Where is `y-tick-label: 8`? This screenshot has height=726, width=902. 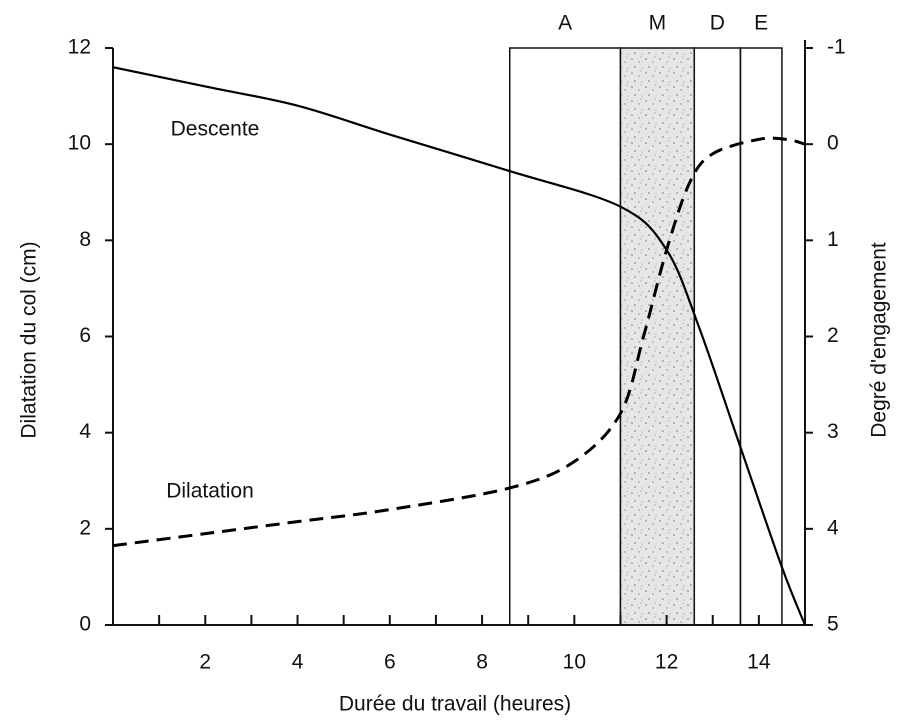
y-tick-label: 8 is located at coordinates (85, 239).